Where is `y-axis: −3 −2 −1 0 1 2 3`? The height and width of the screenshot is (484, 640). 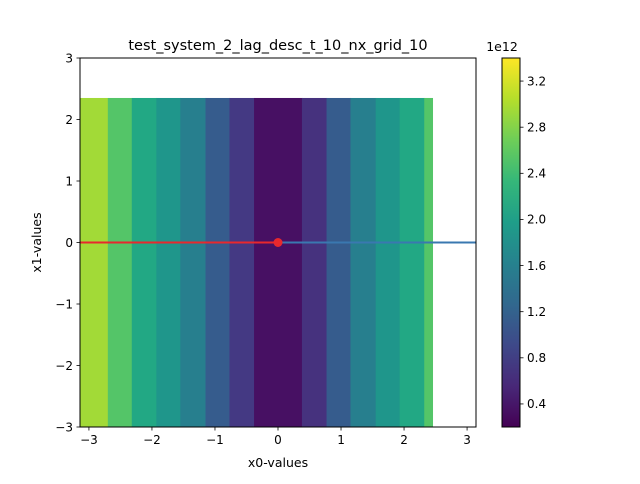
y-axis: −3 −2 −1 0 1 2 3 is located at coordinates (67, 242).